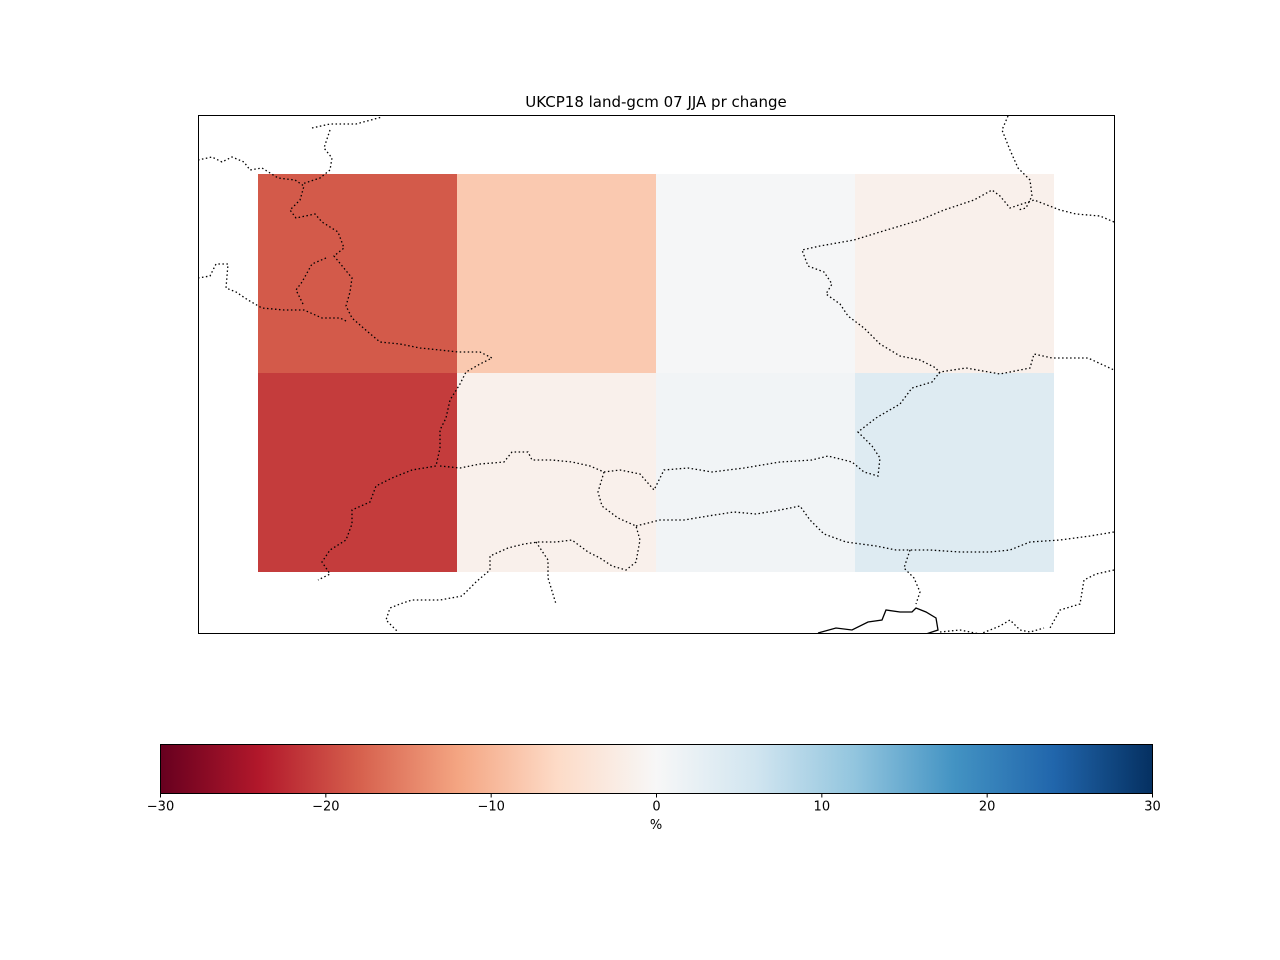  Describe the element at coordinates (656, 769) in the screenshot. I see `colorbar-gradient` at that location.